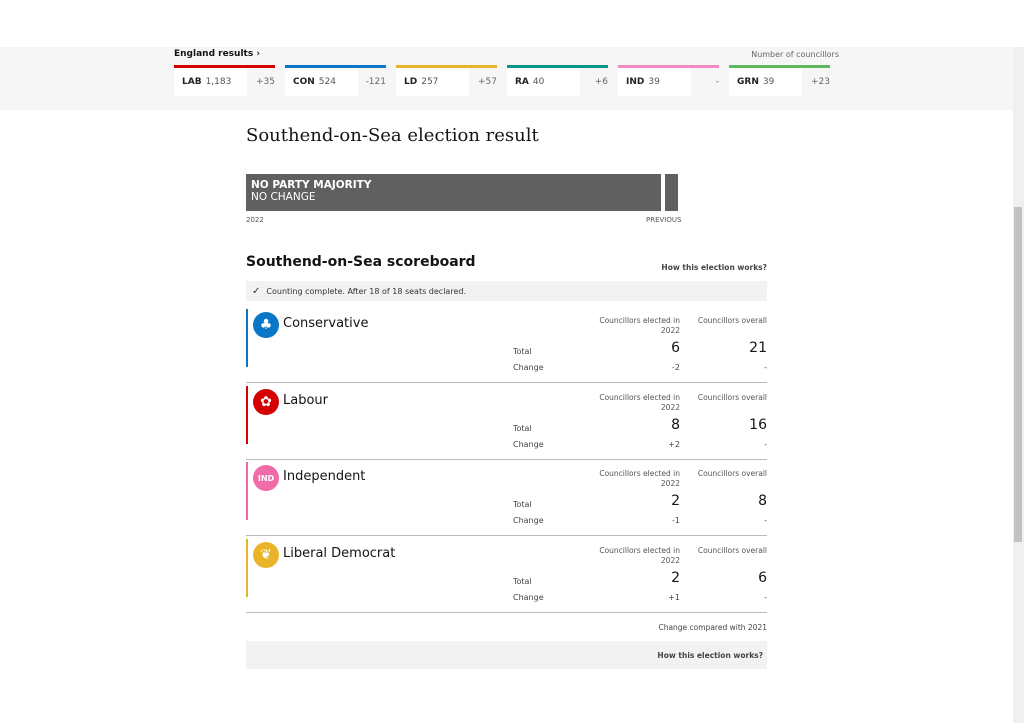 Image resolution: width=1024 pixels, height=723 pixels. Describe the element at coordinates (446, 80) in the screenshot. I see `party-tile-ld: LD 257 +57` at that location.